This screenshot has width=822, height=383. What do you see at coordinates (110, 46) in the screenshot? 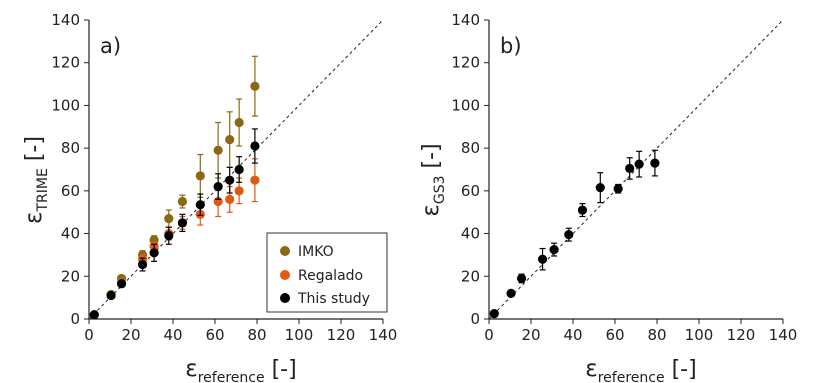
I see `panel-label-a: a)` at bounding box center [110, 46].